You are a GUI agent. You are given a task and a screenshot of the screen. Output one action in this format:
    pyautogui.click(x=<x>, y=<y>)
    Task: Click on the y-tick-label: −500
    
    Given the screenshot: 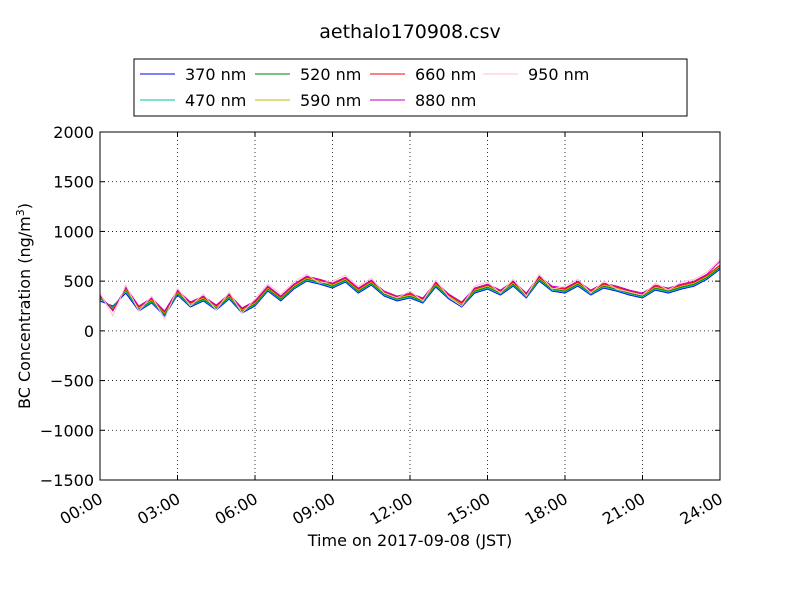 What is the action you would take?
    pyautogui.click(x=72, y=381)
    